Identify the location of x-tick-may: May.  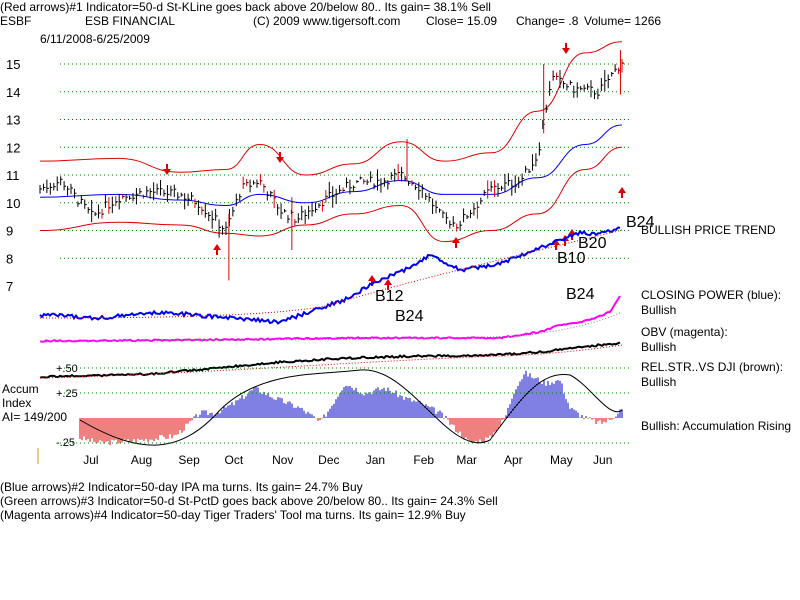
(561, 460).